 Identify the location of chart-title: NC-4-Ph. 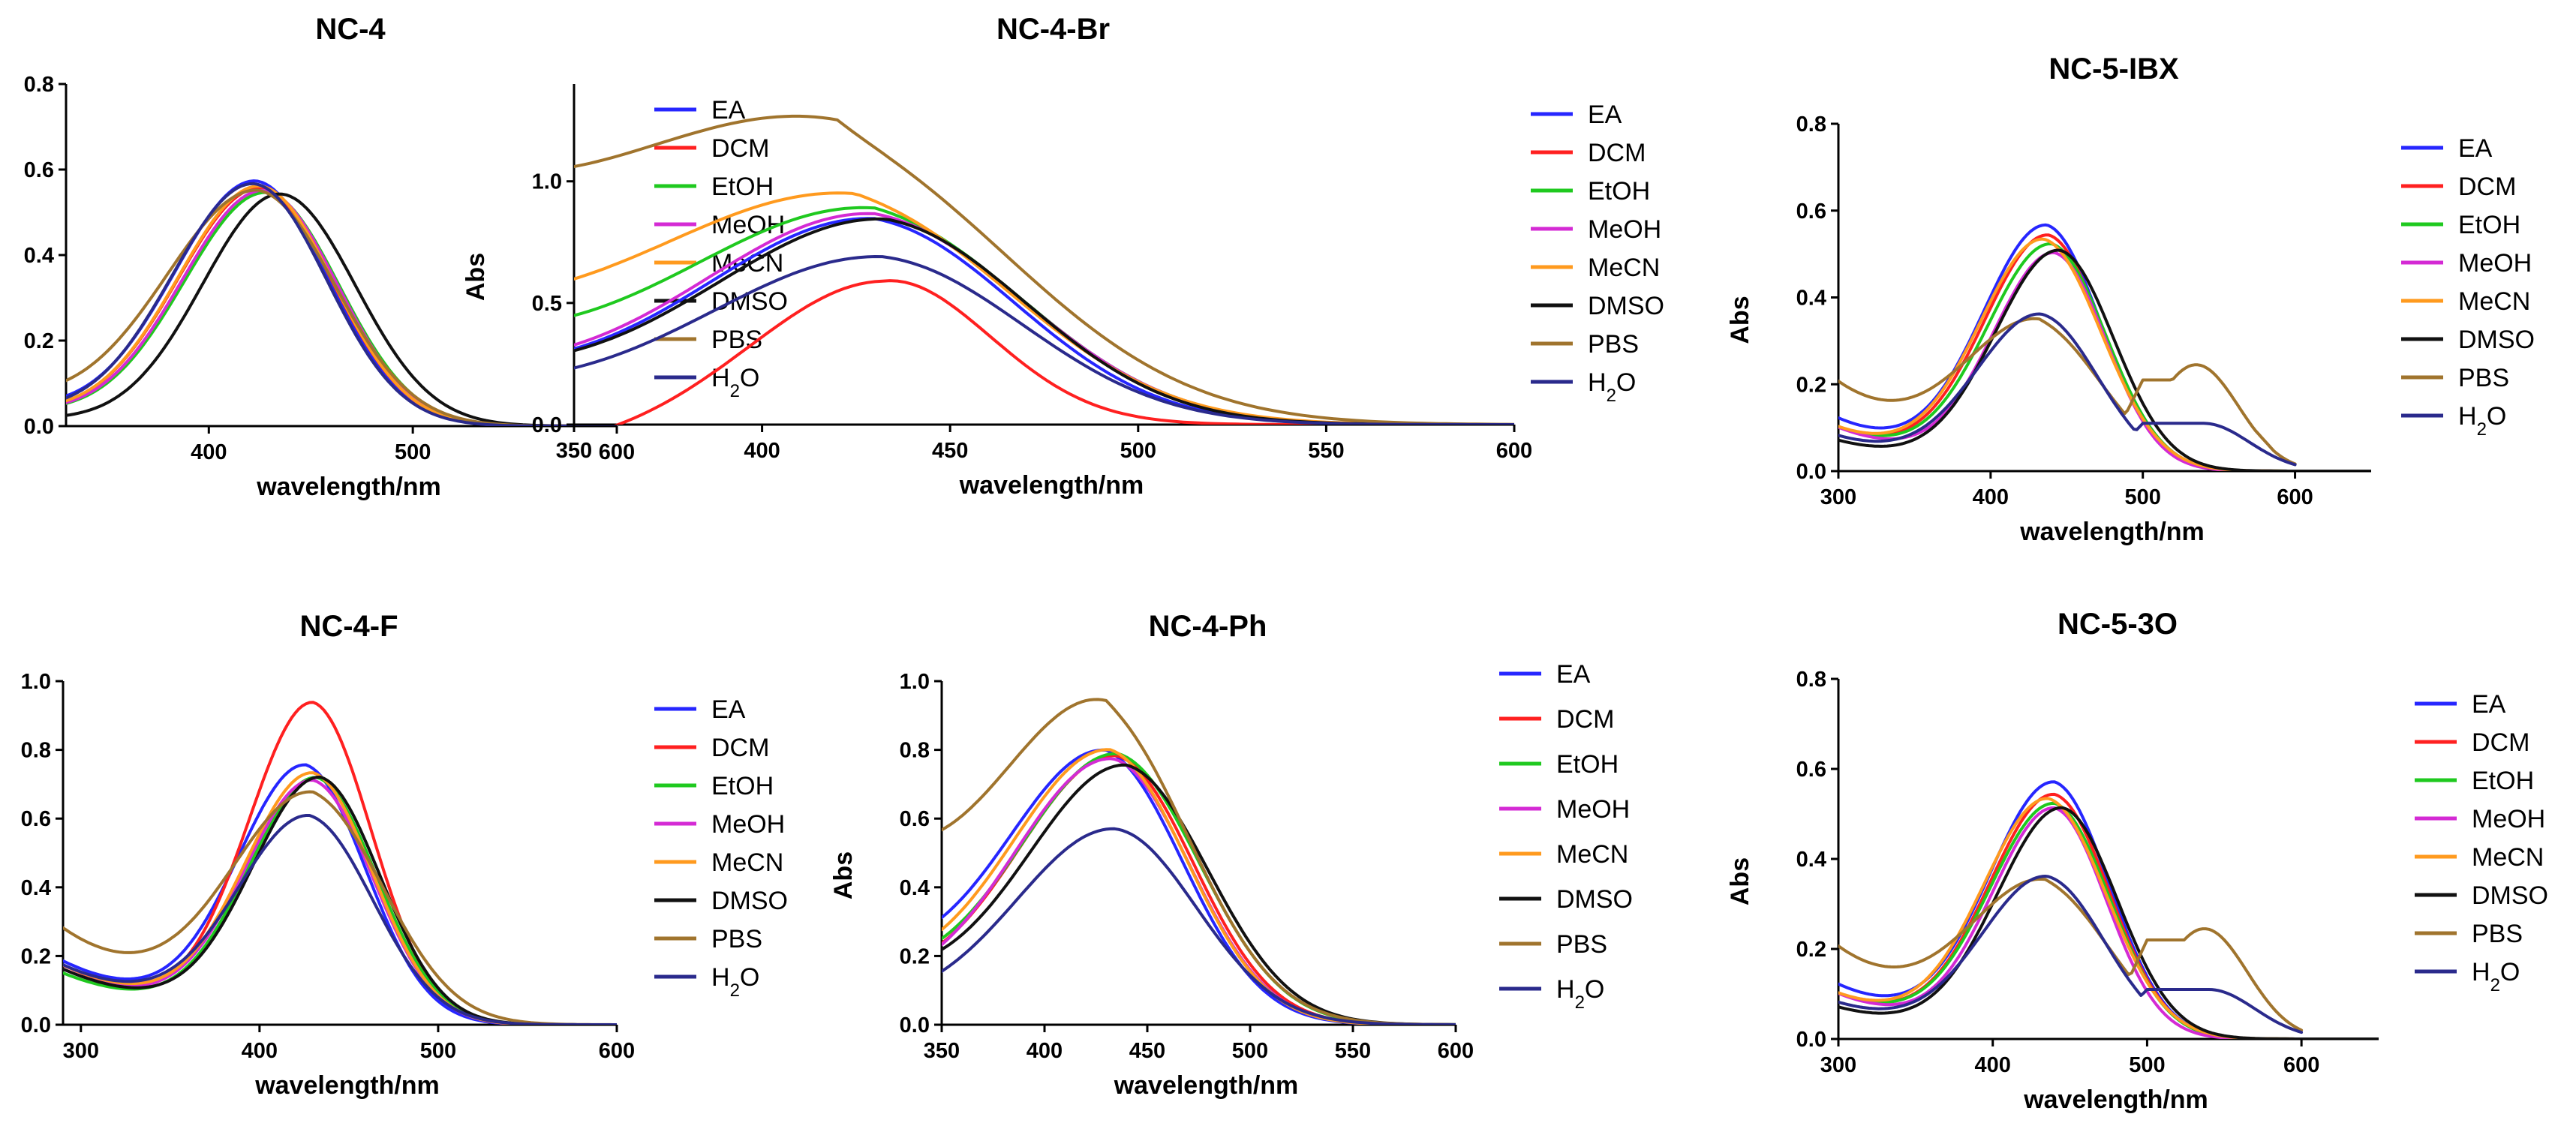
(1208, 626).